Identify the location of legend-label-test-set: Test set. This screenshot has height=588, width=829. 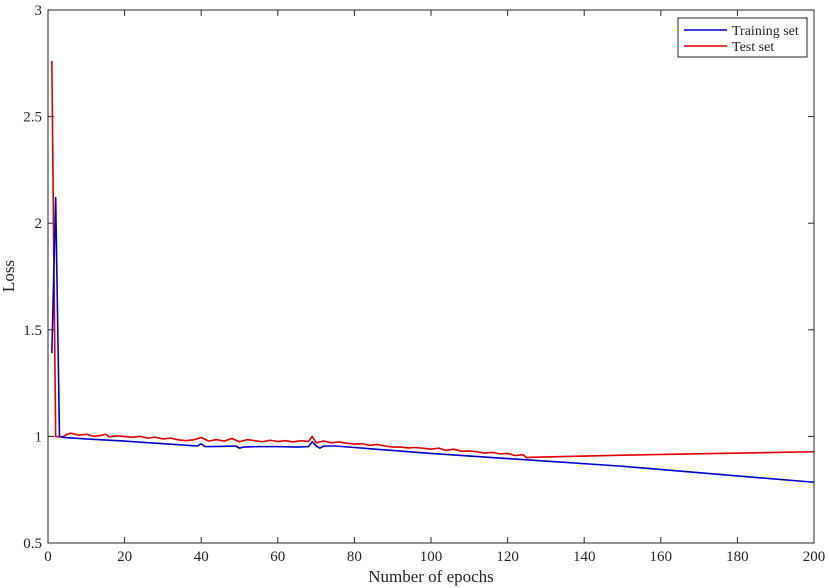
(753, 47).